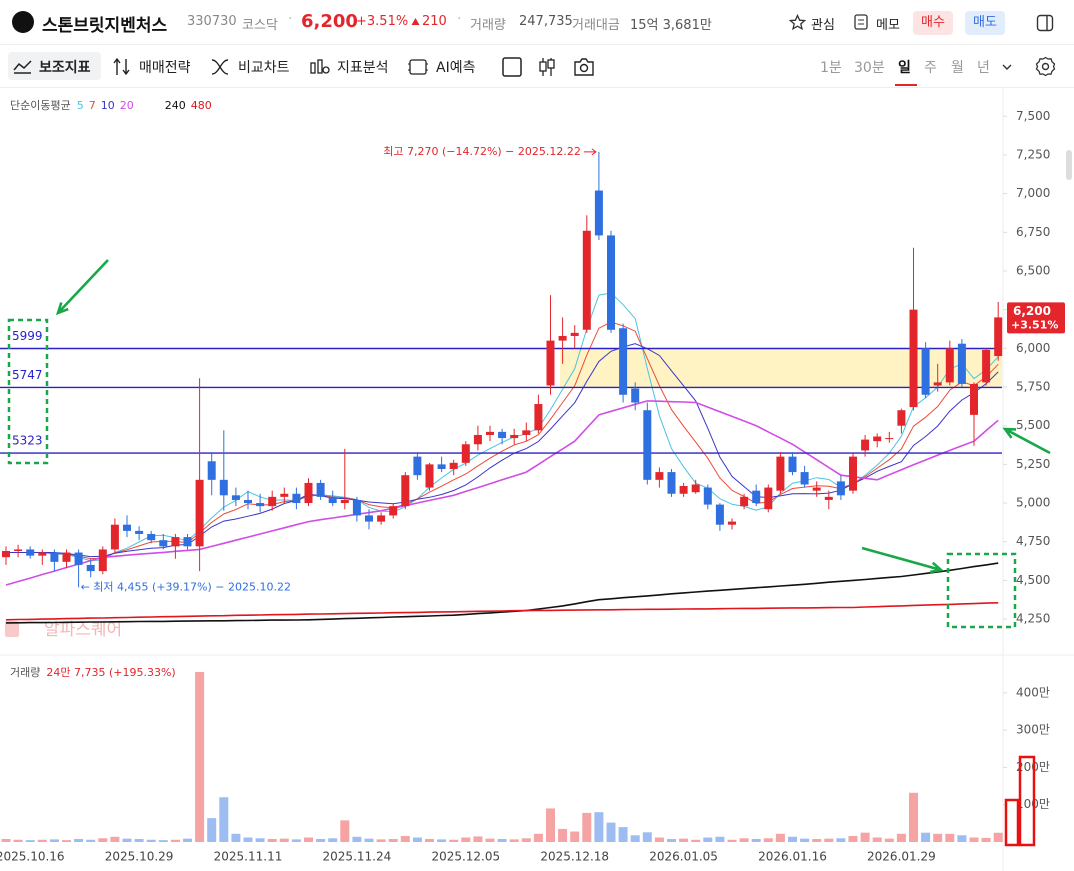 The width and height of the screenshot is (1074, 871). Describe the element at coordinates (456, 68) in the screenshot. I see `tool: AI예측` at that location.